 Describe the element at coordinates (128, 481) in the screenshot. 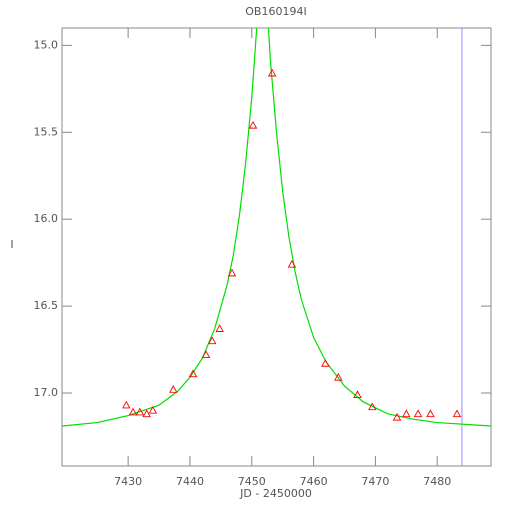

I see `x-tick-label: 7430` at that location.